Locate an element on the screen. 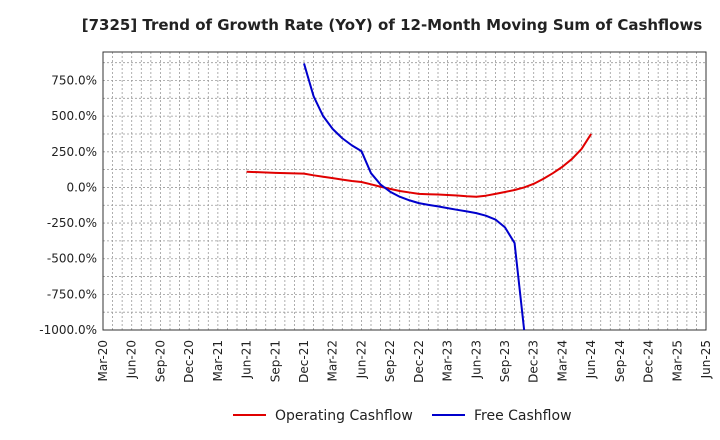  x-tick-label: Jun-23 is located at coordinates (476, 359).